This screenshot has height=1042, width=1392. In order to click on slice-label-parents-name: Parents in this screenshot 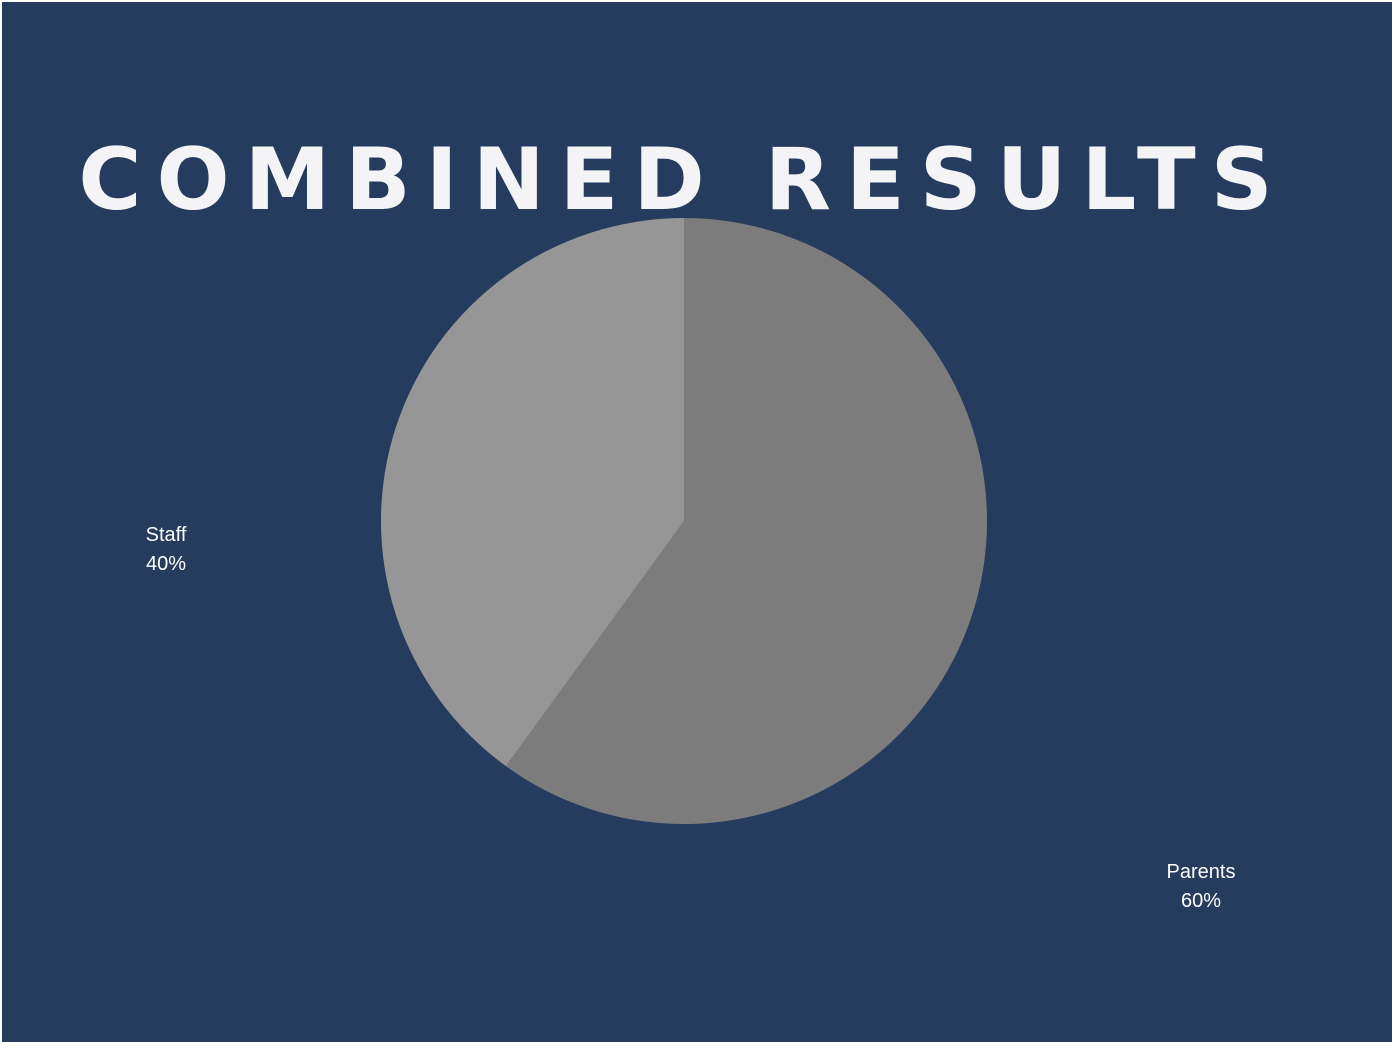, I will do `click(1201, 872)`.